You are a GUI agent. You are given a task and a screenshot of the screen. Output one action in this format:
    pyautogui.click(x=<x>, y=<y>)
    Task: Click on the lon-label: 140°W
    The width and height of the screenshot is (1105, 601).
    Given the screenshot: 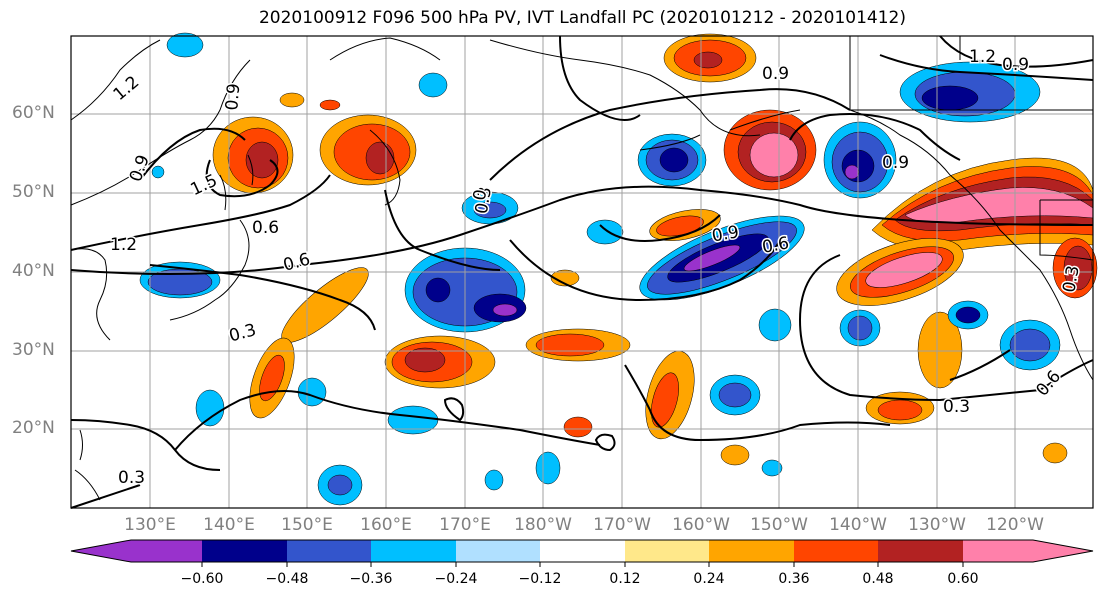 What is the action you would take?
    pyautogui.click(x=858, y=525)
    